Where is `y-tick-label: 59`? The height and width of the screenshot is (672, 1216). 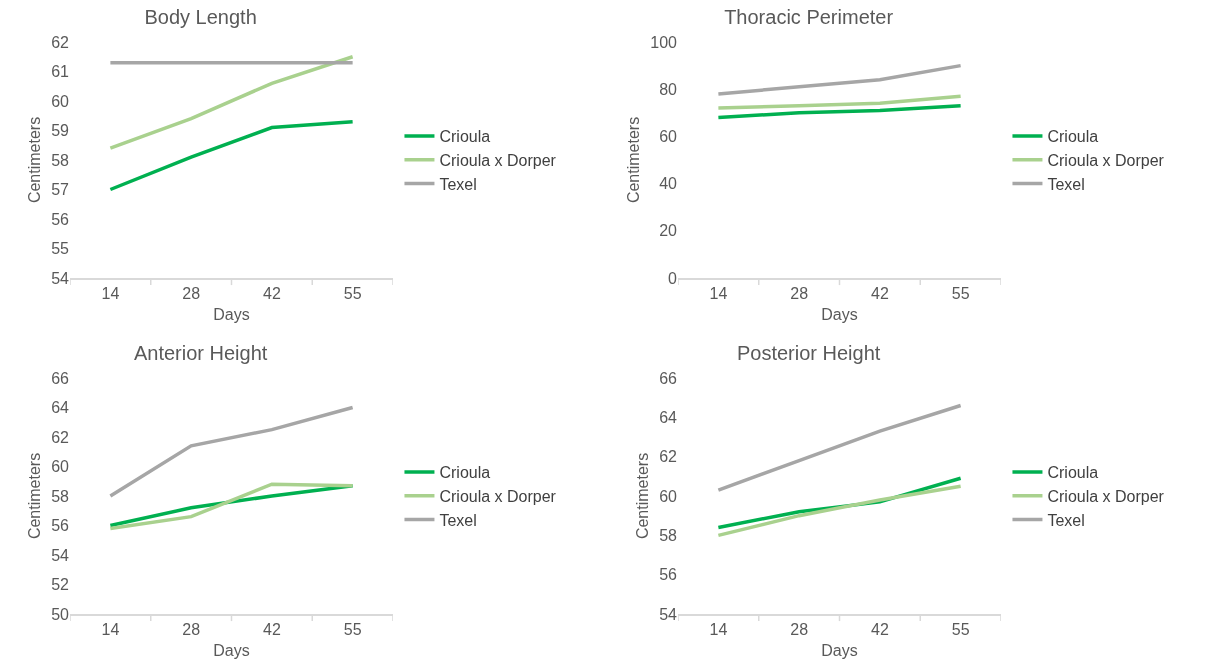
y-tick-label: 59 is located at coordinates (60, 131).